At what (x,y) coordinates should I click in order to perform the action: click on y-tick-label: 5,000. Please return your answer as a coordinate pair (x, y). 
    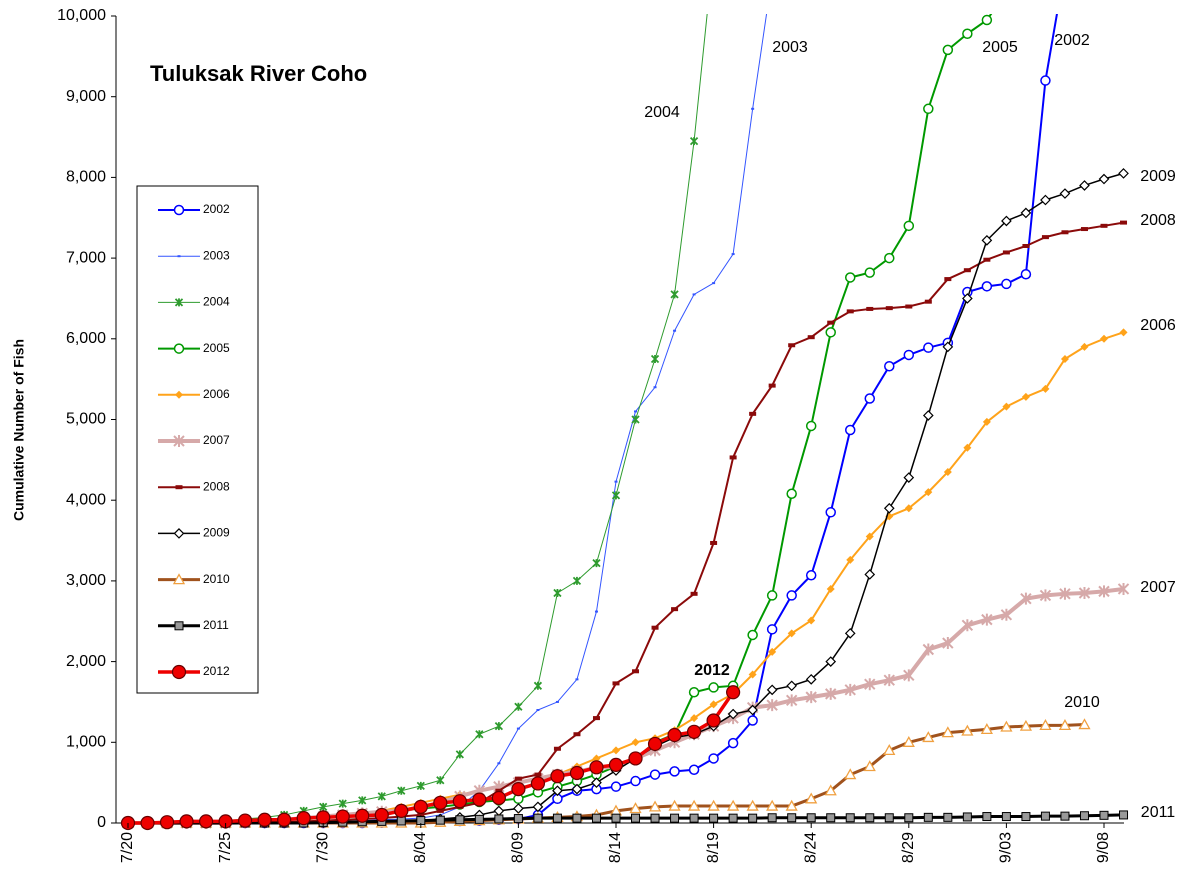
    Looking at the image, I should click on (86, 419).